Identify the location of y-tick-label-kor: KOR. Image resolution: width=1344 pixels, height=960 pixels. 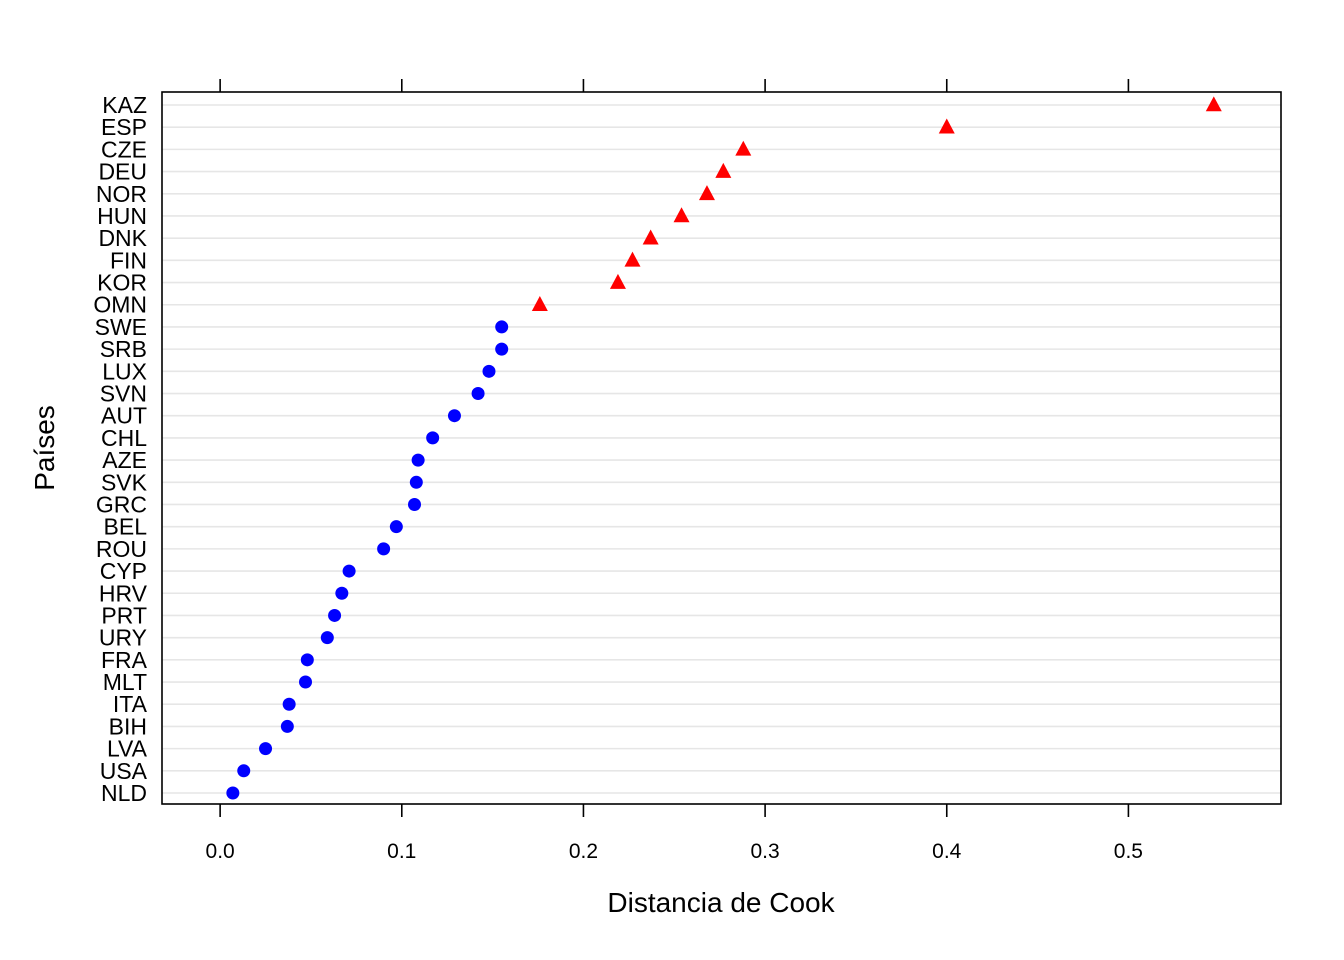
(122, 283).